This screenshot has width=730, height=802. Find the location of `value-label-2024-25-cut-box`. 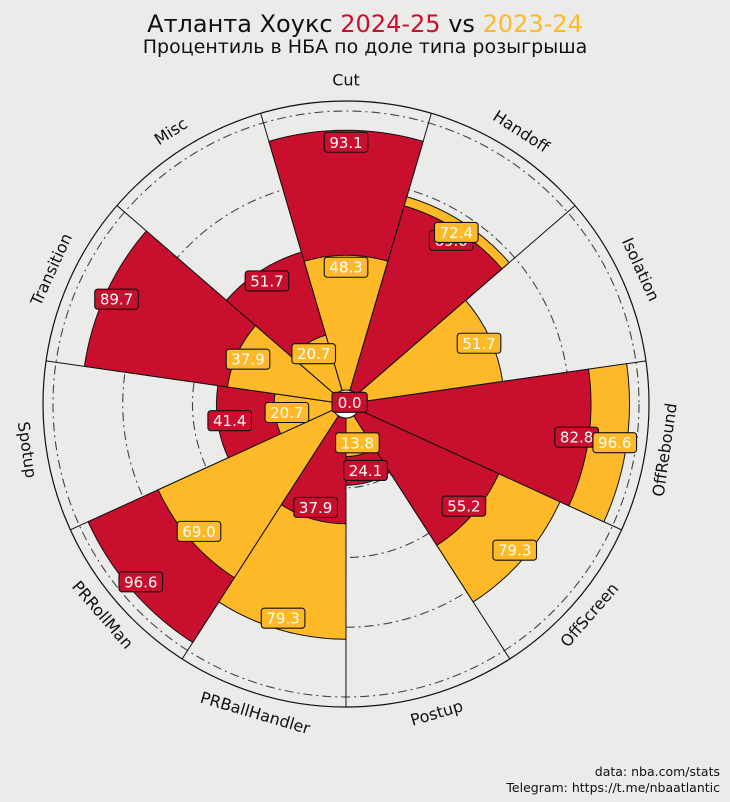

value-label-2024-25-cut-box is located at coordinates (346, 142).